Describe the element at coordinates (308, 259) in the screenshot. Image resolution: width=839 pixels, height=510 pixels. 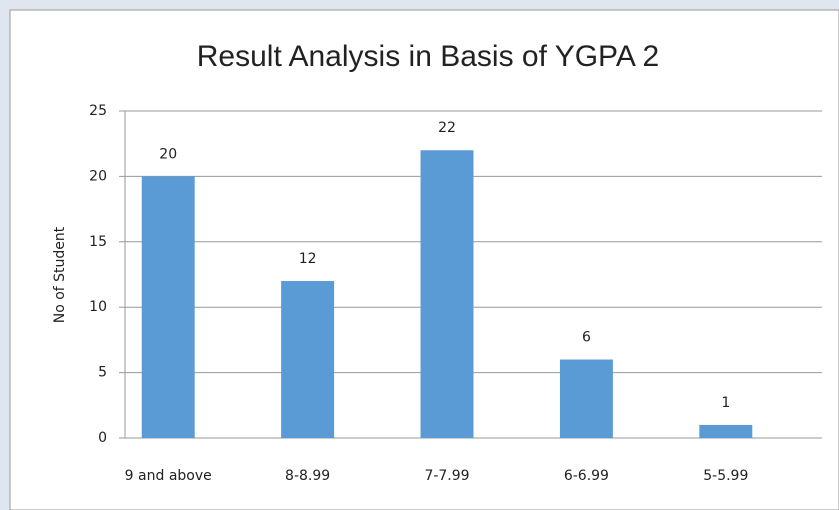
I see `data-label: 12` at that location.